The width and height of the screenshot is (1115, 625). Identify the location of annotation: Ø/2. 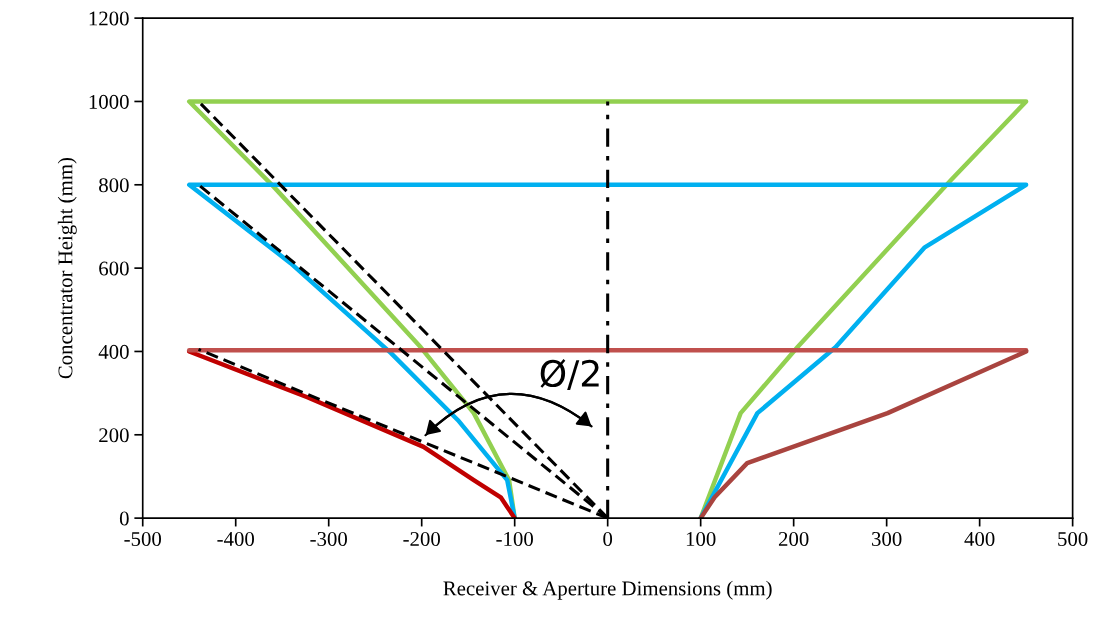
(569, 374).